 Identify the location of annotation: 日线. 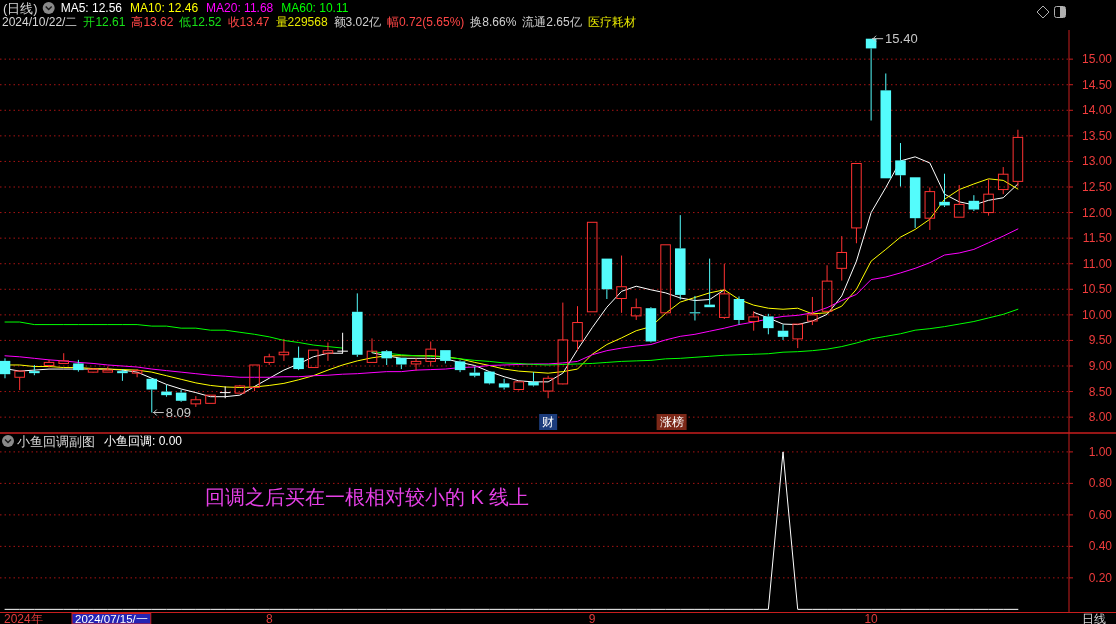
(1094, 617).